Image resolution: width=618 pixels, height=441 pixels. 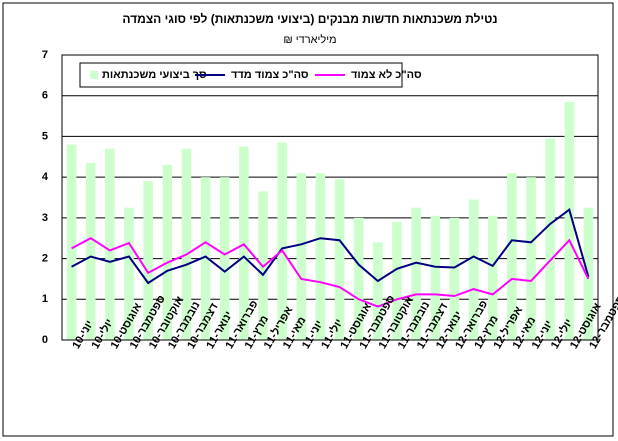 What do you see at coordinates (45, 340) in the screenshot?
I see `y-tick-label: 0` at bounding box center [45, 340].